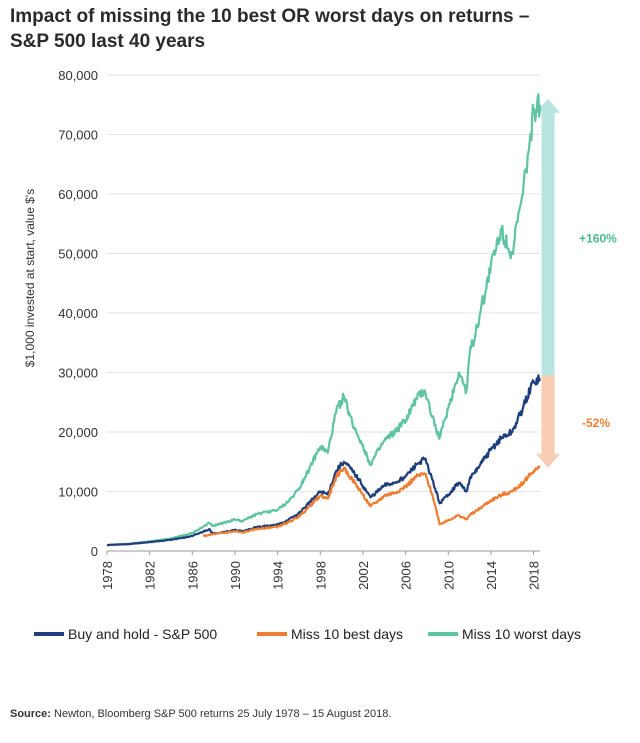  Describe the element at coordinates (548, 421) in the screenshot. I see `loss-arrow` at that location.